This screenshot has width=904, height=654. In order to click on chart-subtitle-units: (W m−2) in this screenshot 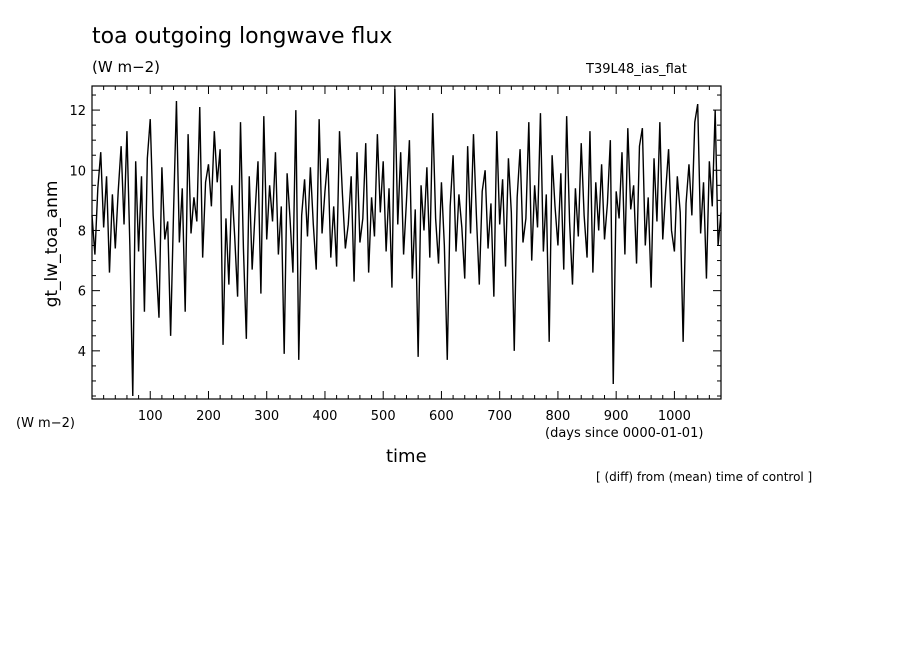, I will do `click(126, 67)`.